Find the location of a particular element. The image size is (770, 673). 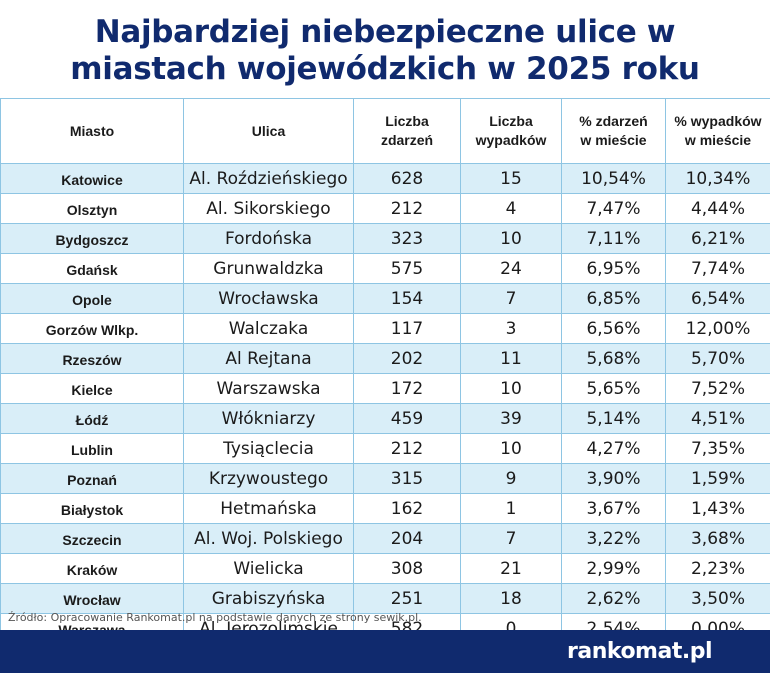

cell-city: Katowice is located at coordinates (92, 178).